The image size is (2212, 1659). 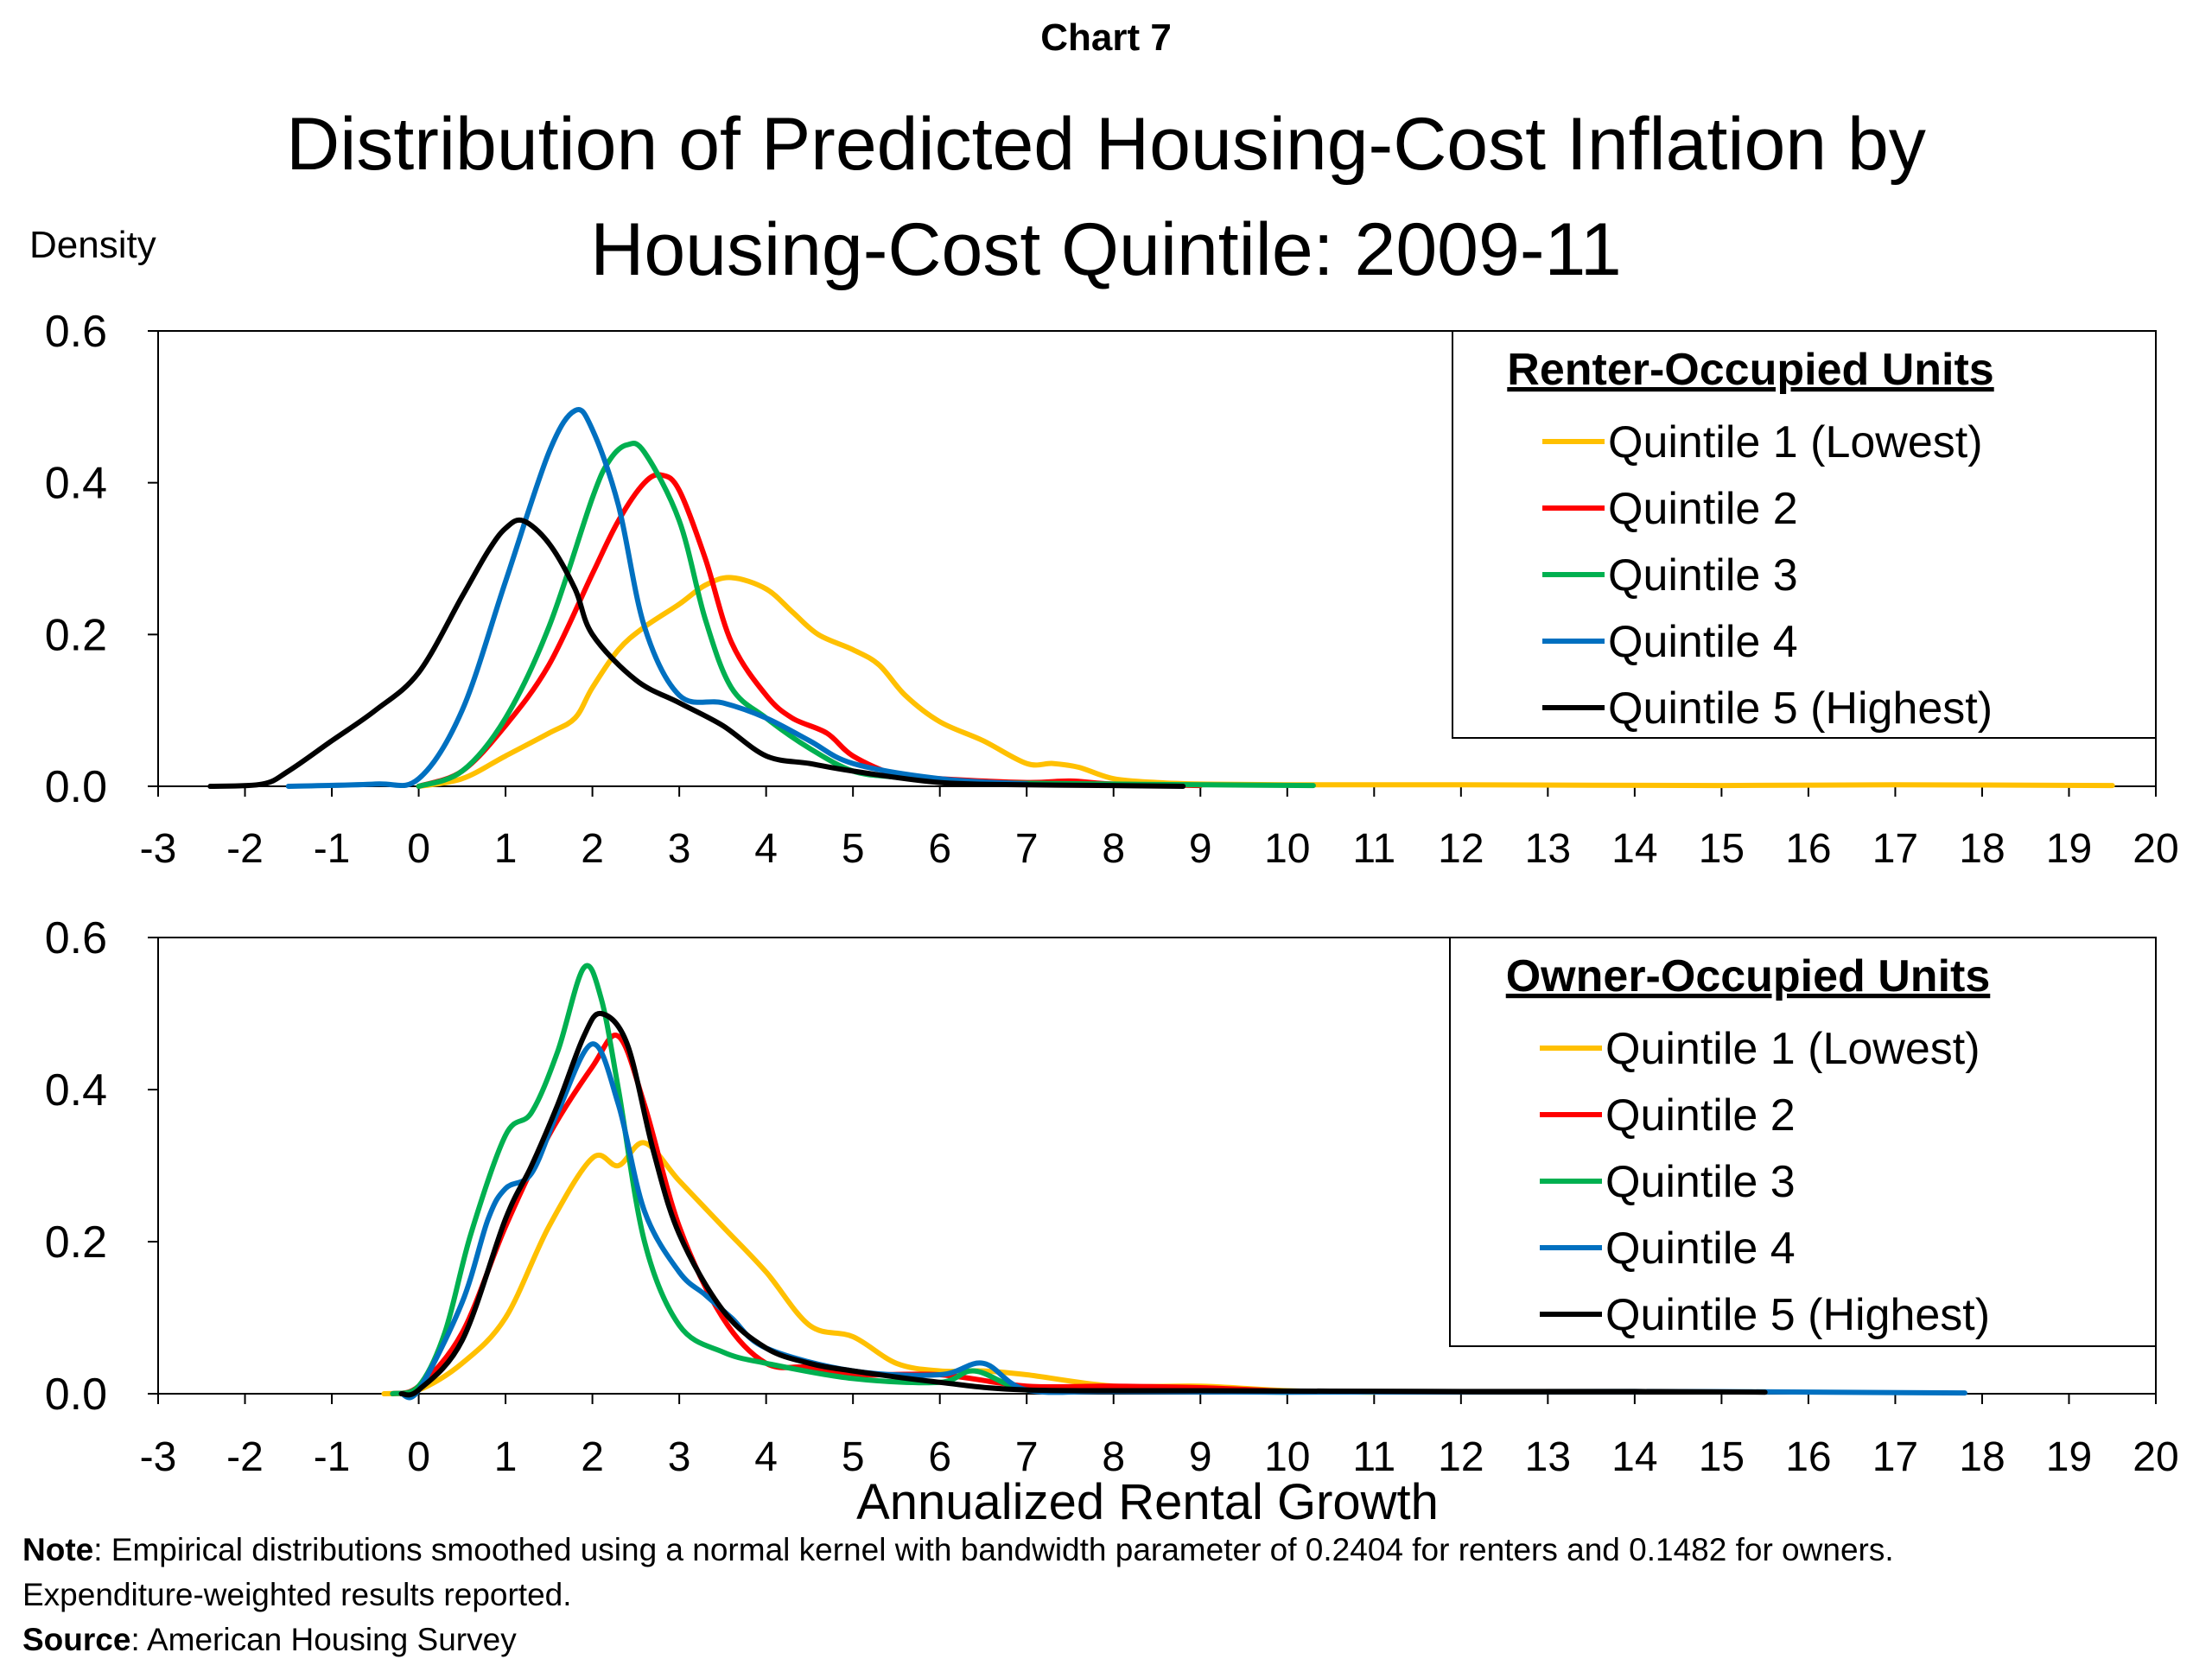 I want to click on source-label: Source, so click(x=76, y=1639).